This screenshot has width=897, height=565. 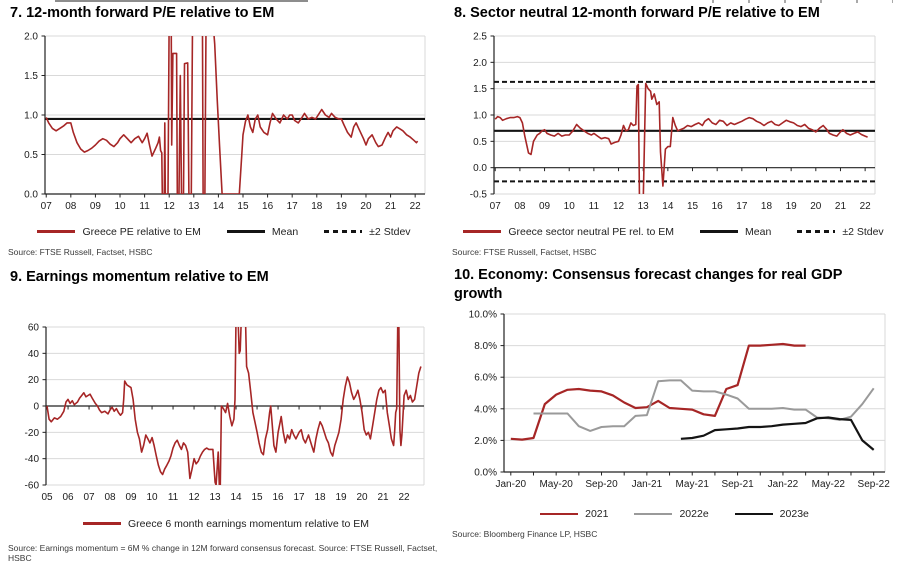 What do you see at coordinates (693, 484) in the screenshot?
I see `x-tick-label: May-21` at bounding box center [693, 484].